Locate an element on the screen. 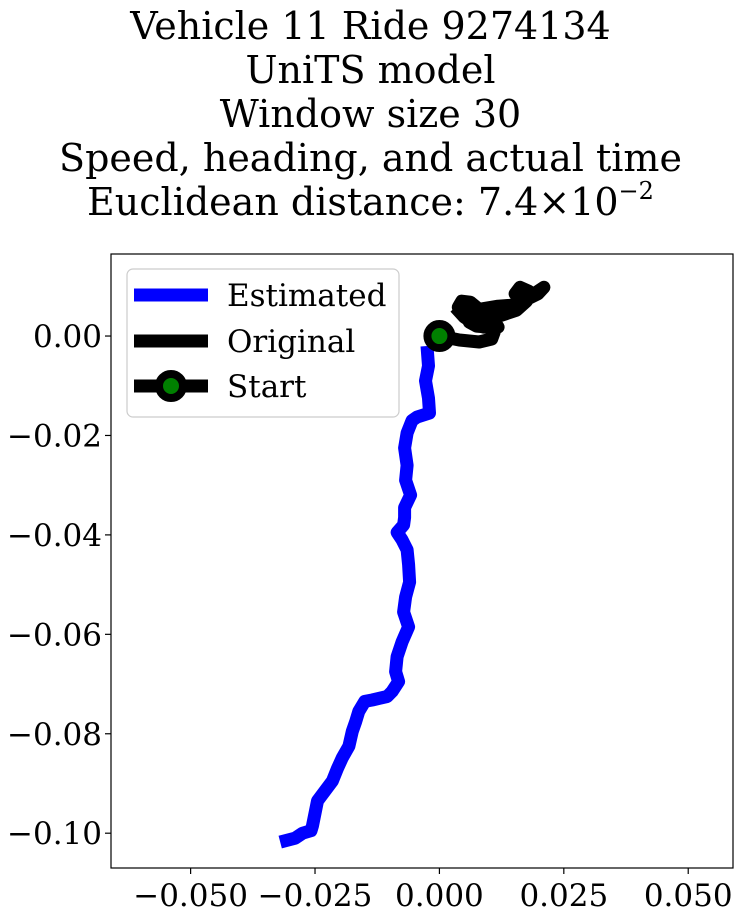 The width and height of the screenshot is (741, 916). distance-times: × is located at coordinates (554, 202).